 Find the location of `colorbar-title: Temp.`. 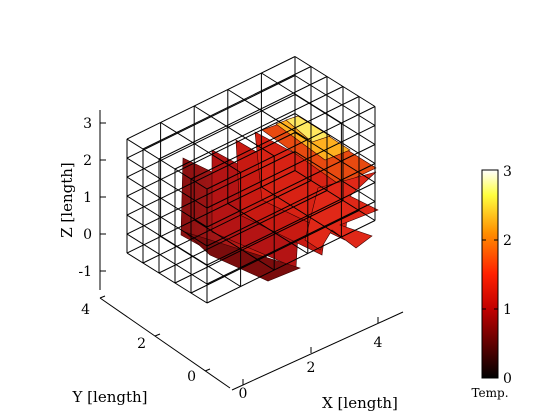

colorbar-title: Temp. is located at coordinates (489, 393).